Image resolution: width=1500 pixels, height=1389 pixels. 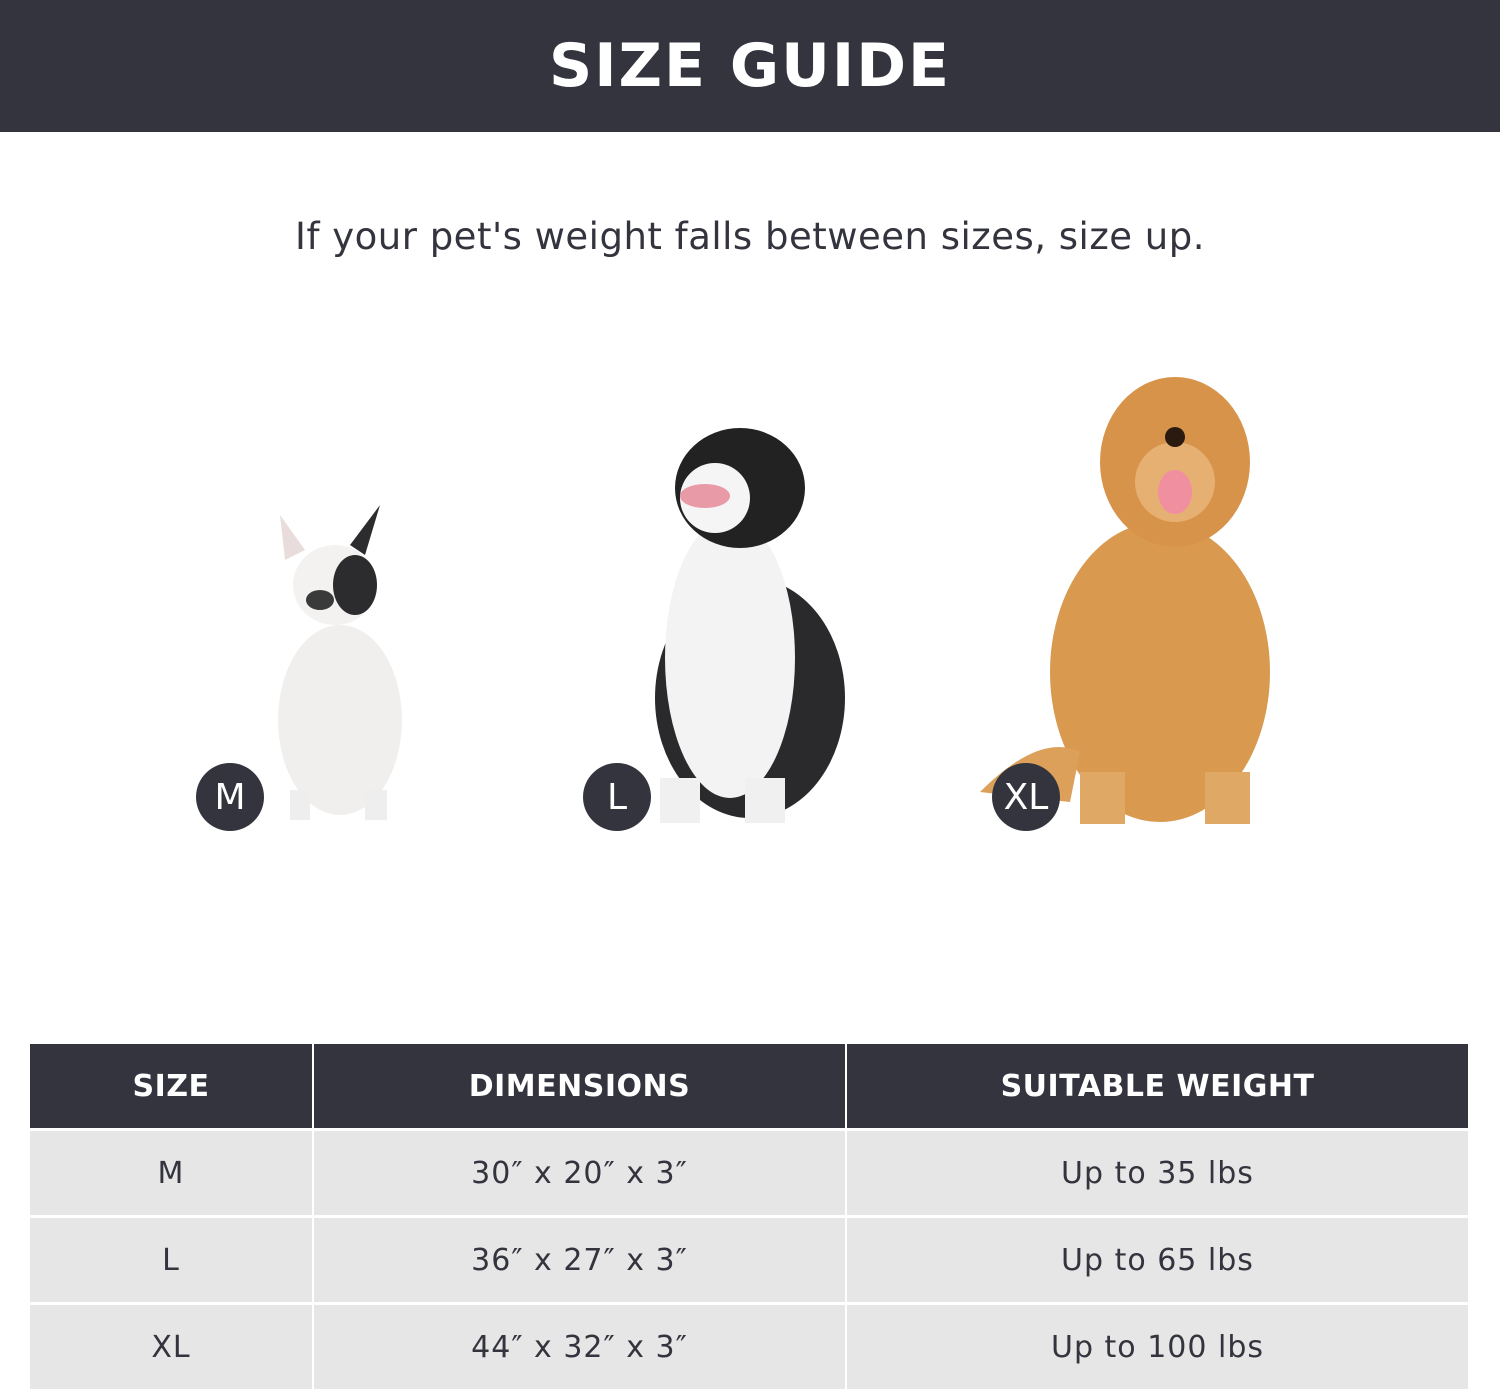 I want to click on table-row: XL 44″ x 32″ x 3″ Up to 100 lbs, so click(x=749, y=1346).